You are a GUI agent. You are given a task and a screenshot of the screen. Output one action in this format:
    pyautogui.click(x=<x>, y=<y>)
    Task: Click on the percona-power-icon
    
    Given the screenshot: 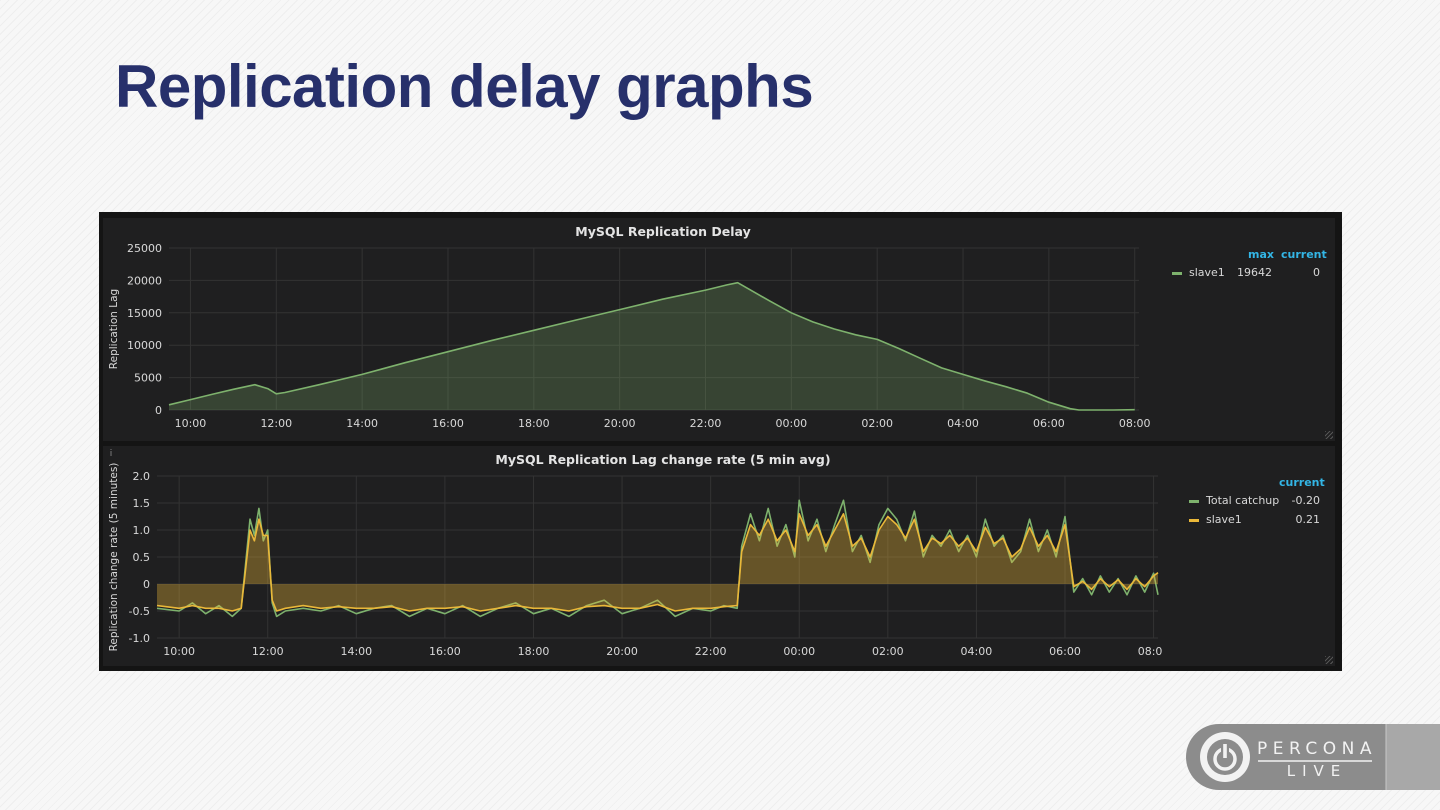 What is the action you would take?
    pyautogui.click(x=1225, y=757)
    